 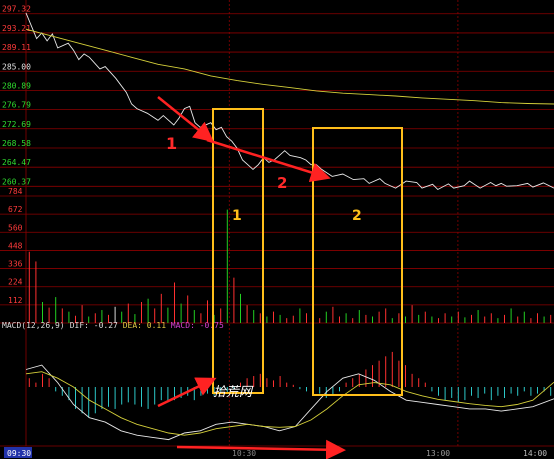 I want to click on box-2-label: 2, so click(x=357, y=216).